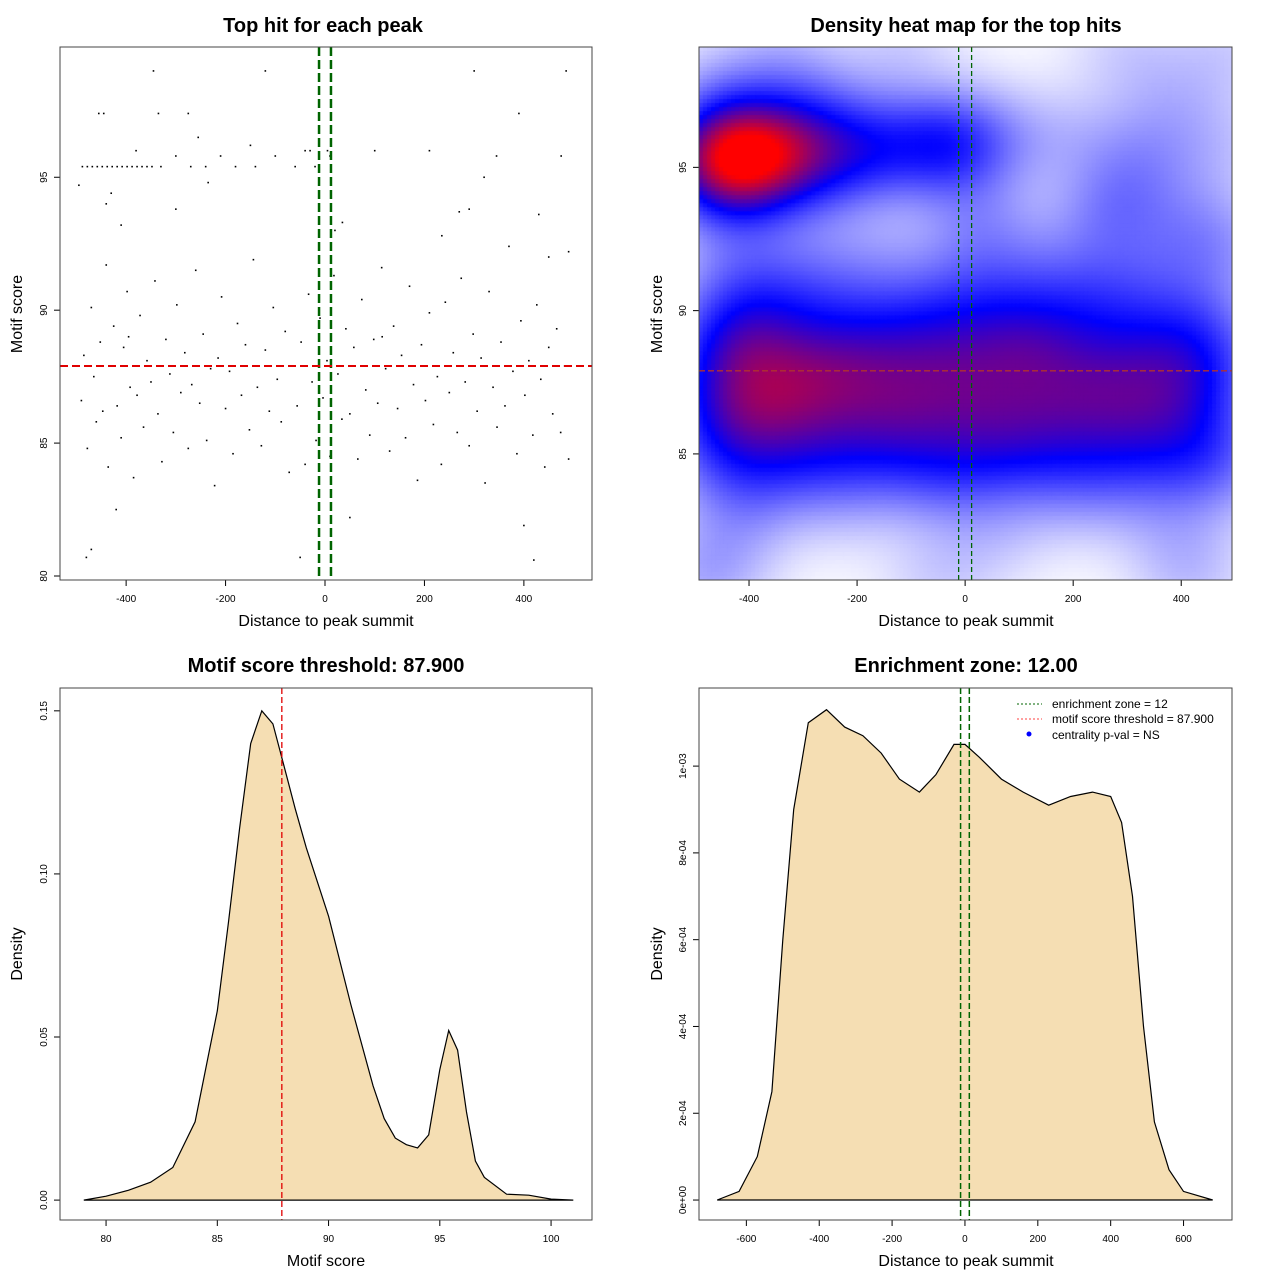  Describe the element at coordinates (683, 853) in the screenshot. I see `y-tick-label: 8e-04` at that location.